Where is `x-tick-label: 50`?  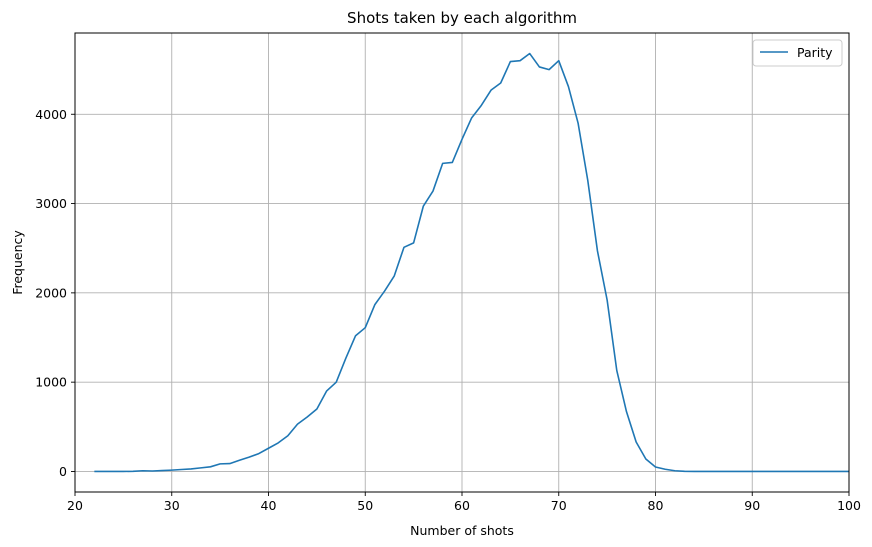
x-tick-label: 50 is located at coordinates (365, 505).